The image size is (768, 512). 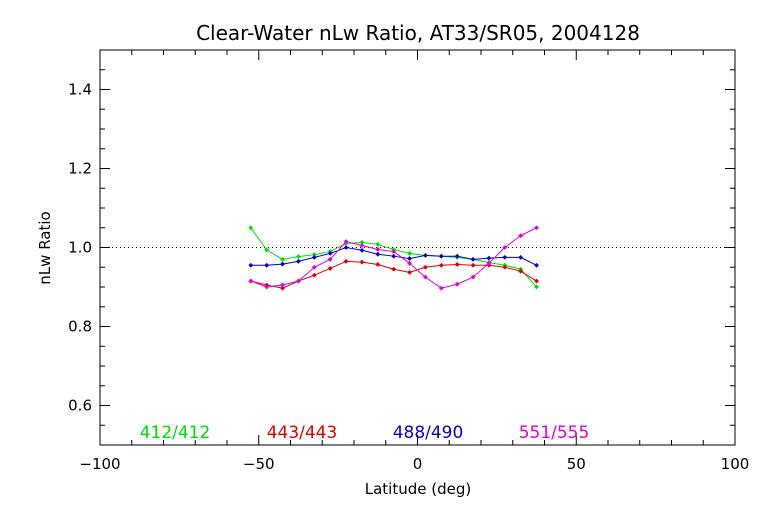 What do you see at coordinates (259, 464) in the screenshot?
I see `x-tick-label: −50` at bounding box center [259, 464].